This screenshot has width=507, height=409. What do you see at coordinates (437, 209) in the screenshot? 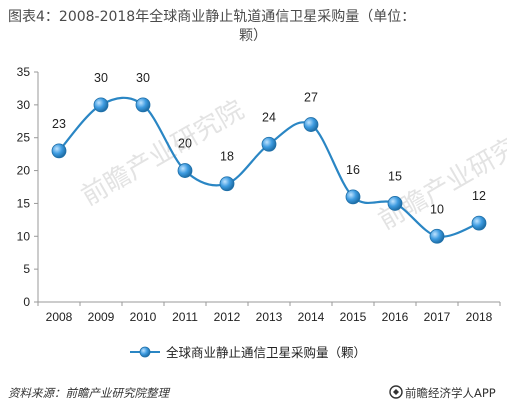
I see `data-label: 10` at bounding box center [437, 209].